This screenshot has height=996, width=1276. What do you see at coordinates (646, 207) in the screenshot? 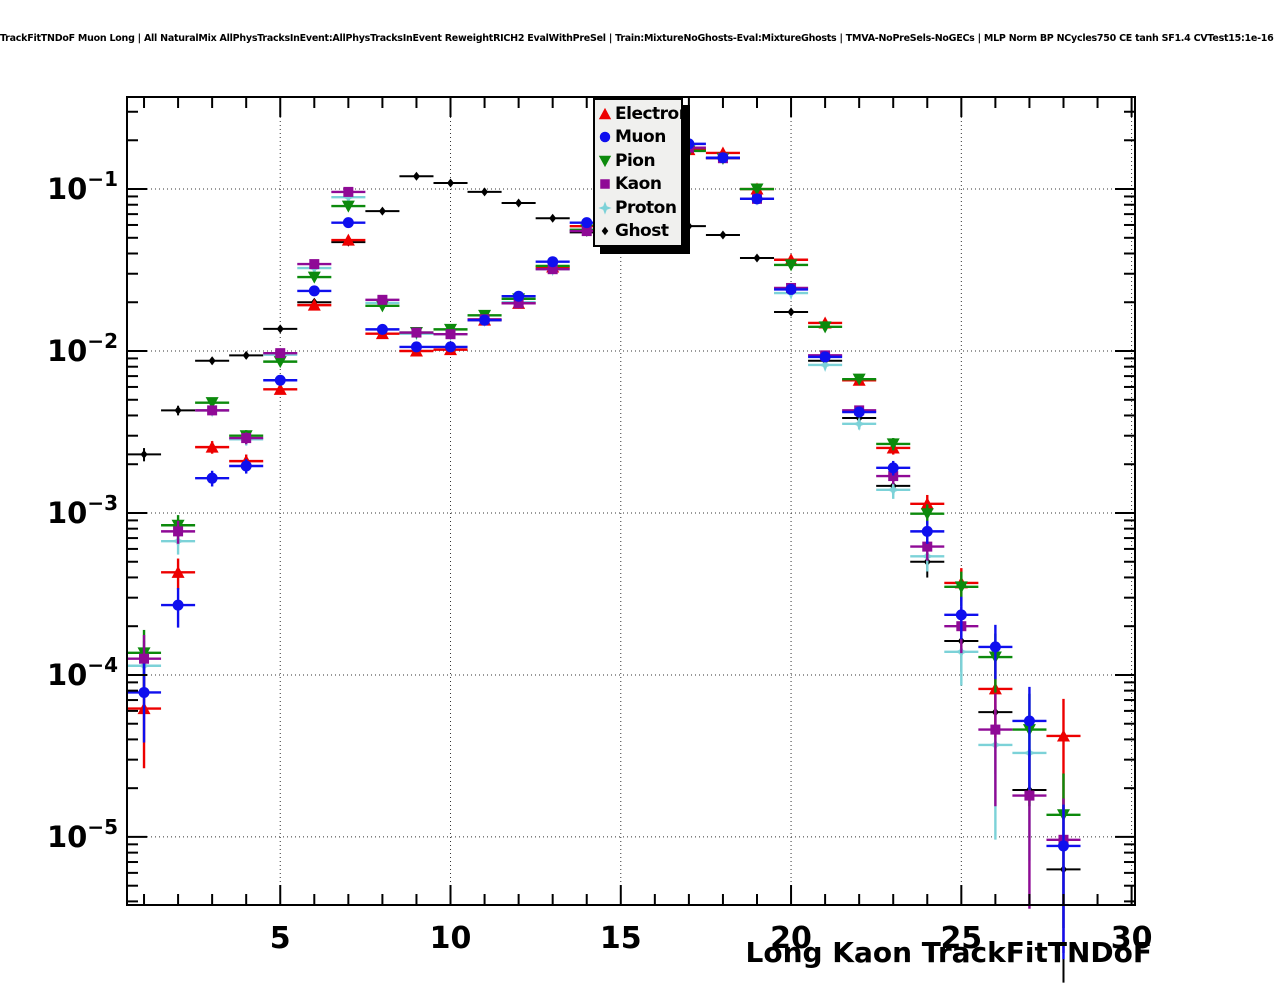
I see `legend-label: Proton` at bounding box center [646, 207].